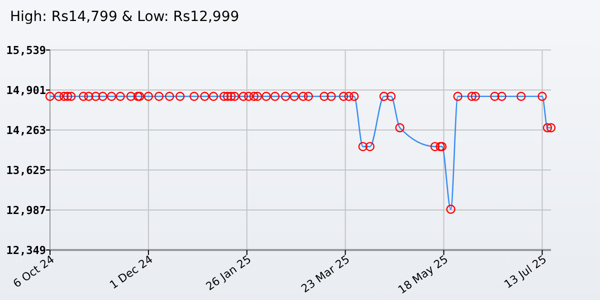 The image size is (600, 300). I want to click on x-tick-label: 18 May 25, so click(423, 274).